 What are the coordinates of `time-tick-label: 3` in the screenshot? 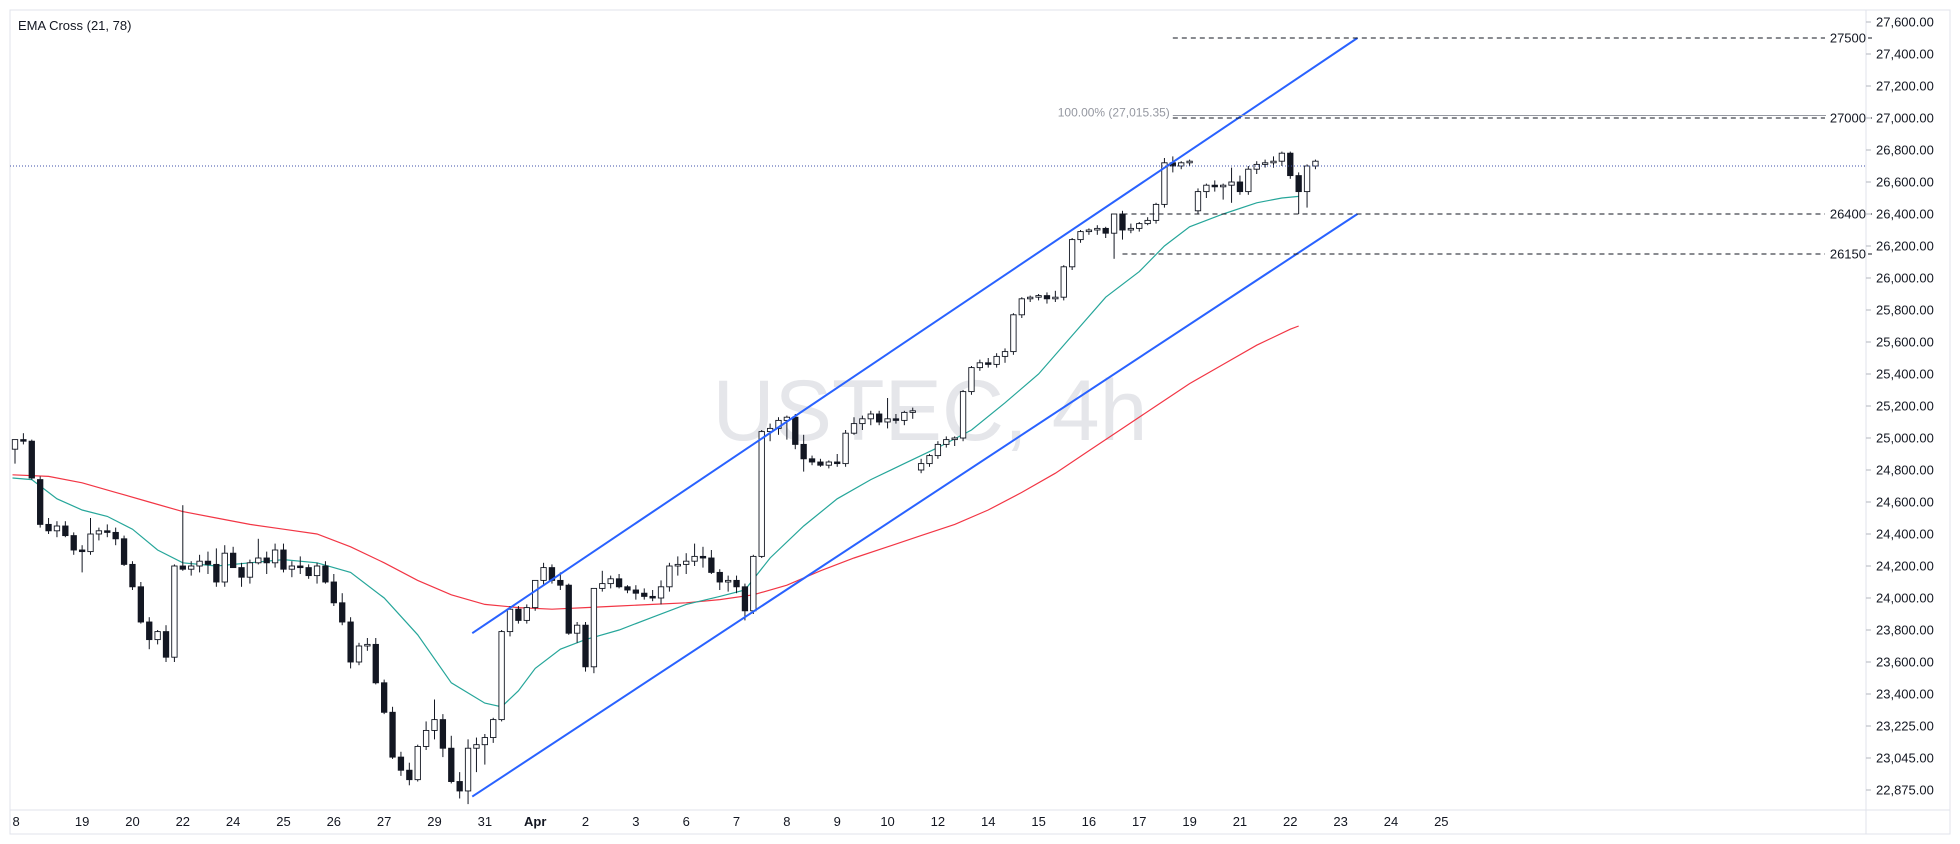 It's located at (635, 821).